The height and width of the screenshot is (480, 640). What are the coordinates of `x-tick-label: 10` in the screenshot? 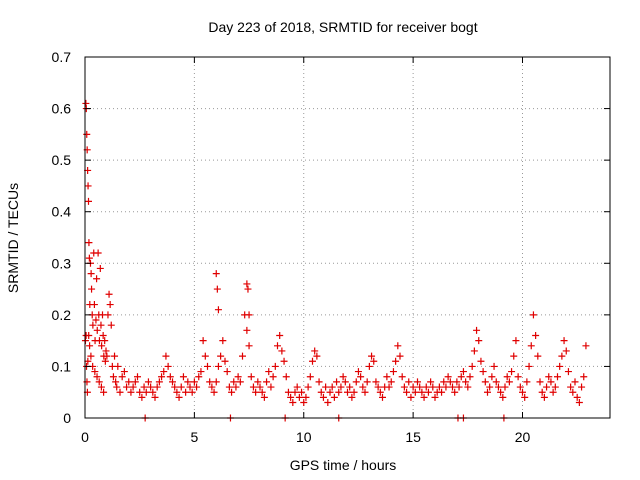 It's located at (304, 437).